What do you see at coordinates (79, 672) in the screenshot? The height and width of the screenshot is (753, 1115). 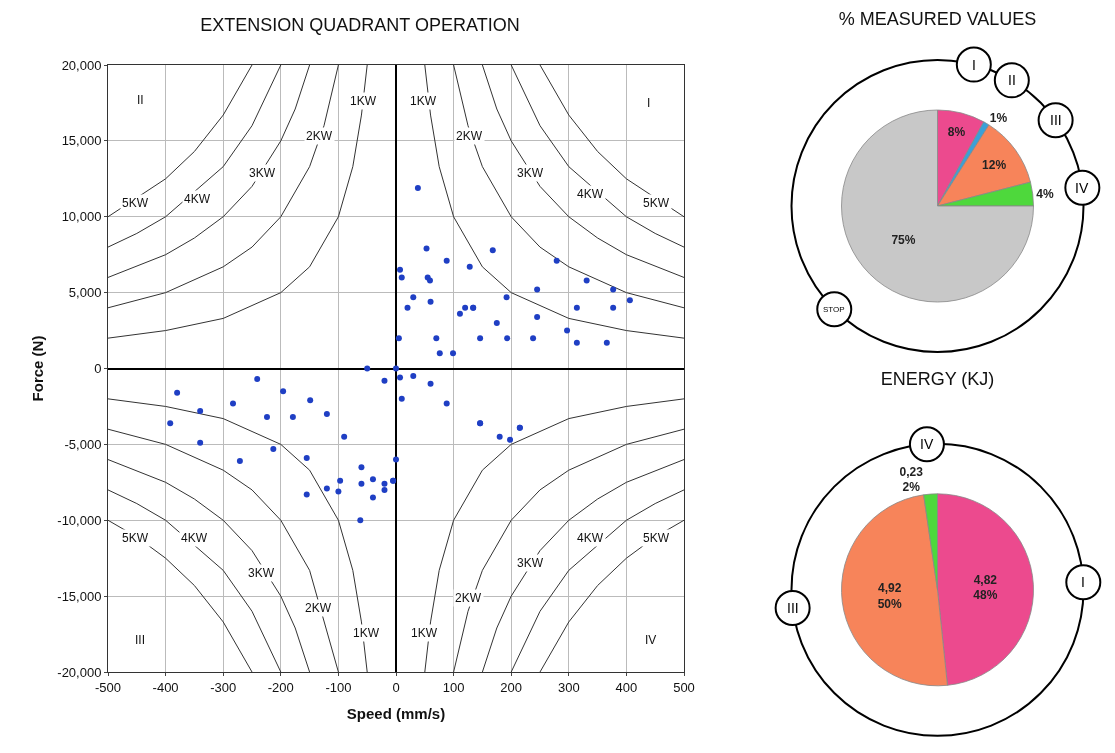 I see `y-tick-label: -20,000` at bounding box center [79, 672].